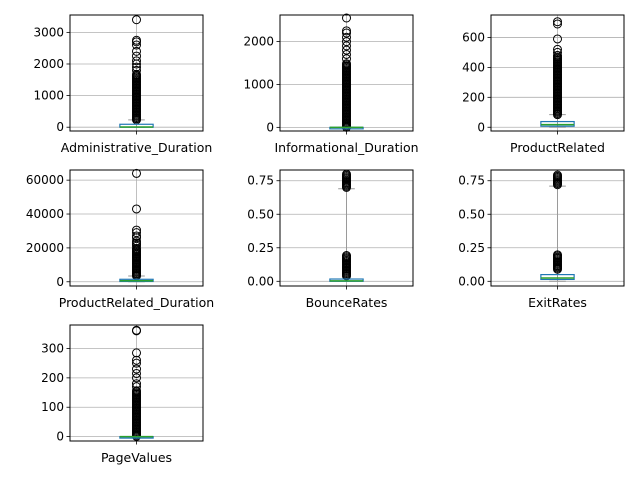 This screenshot has width=640, height=480. I want to click on y-tick-label: 20000, so click(45, 248).